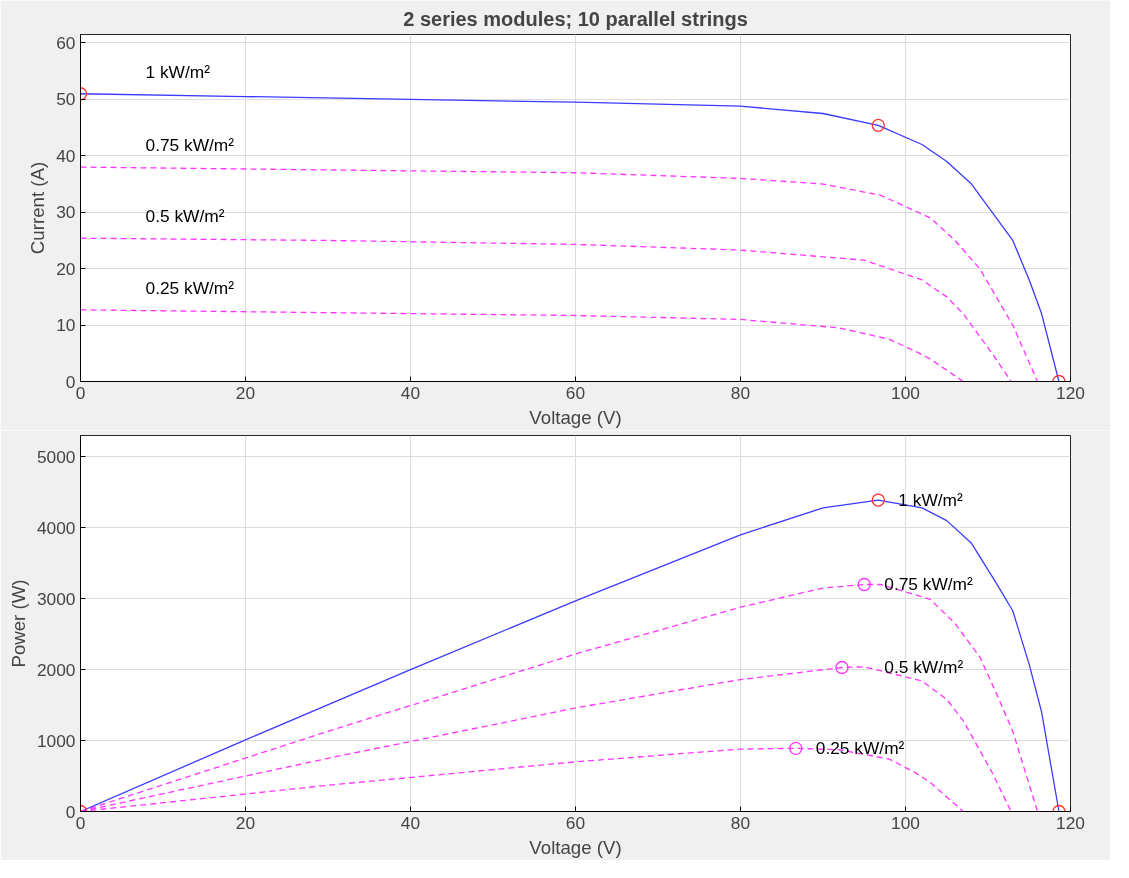 The image size is (1129, 878). What do you see at coordinates (56, 527) in the screenshot?
I see `y-tick-label: 4000` at bounding box center [56, 527].